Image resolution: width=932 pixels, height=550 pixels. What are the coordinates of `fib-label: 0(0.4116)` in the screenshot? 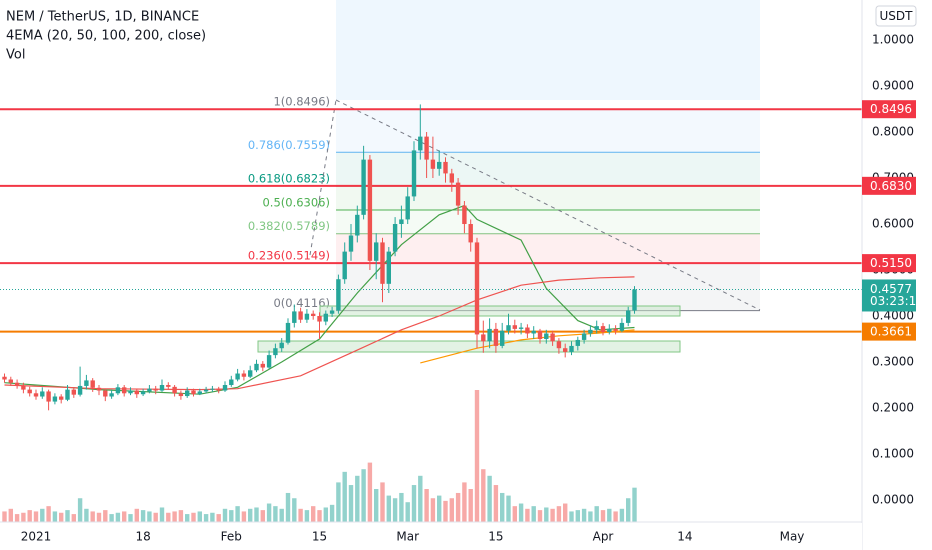 It's located at (301, 303).